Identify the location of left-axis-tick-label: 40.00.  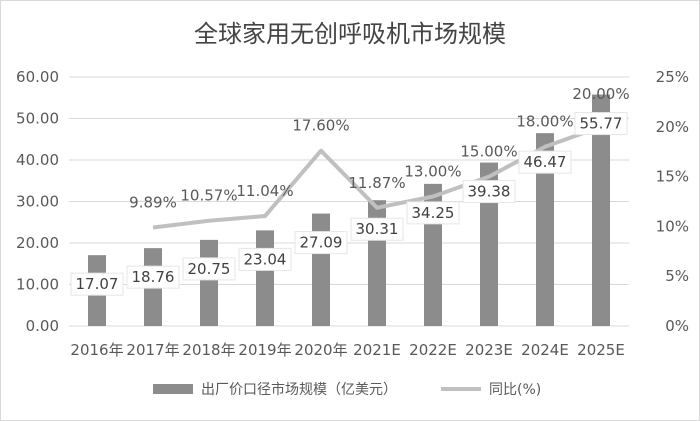
(37, 160).